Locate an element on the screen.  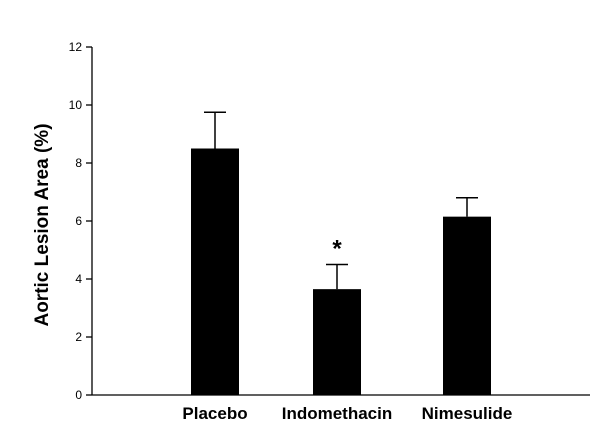
category-labels: Placebo Indomethacin Nimesulide is located at coordinates (347, 413).